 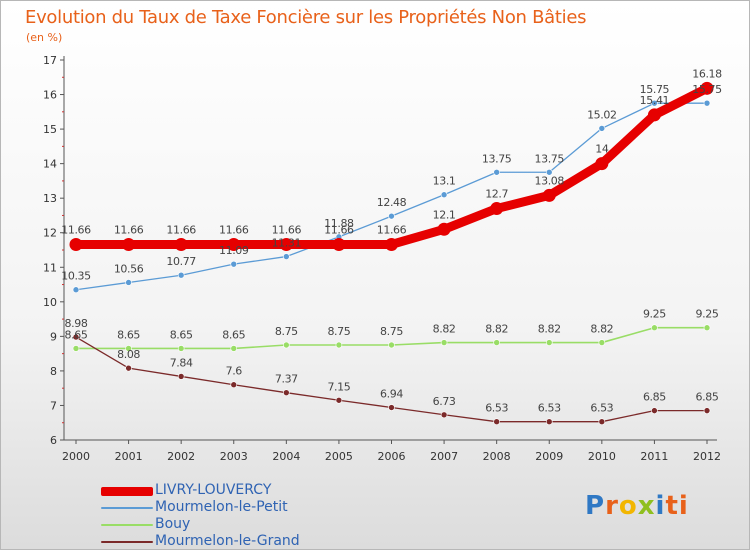 I want to click on data-label: 7.15, so click(x=338, y=386).